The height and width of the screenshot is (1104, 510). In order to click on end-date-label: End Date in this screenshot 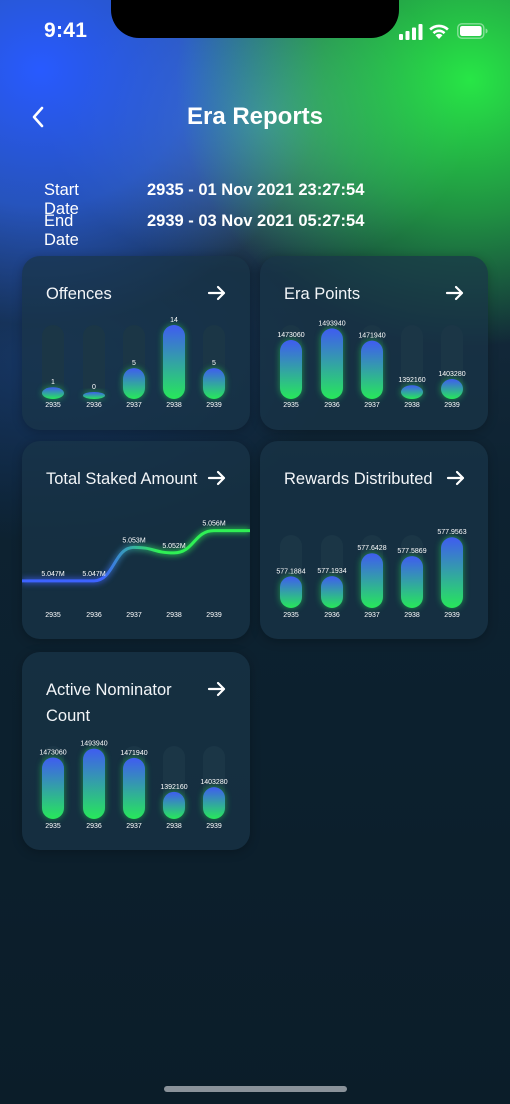, I will do `click(61, 230)`.